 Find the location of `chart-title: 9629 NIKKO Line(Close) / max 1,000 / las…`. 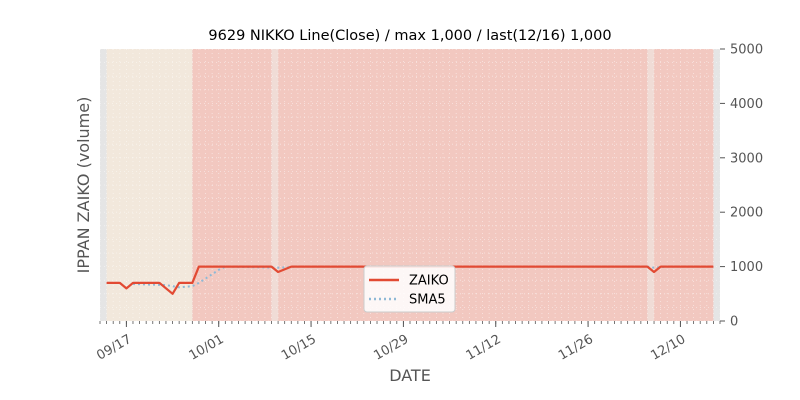

chart-title: 9629 NIKKO Line(Close) / max 1,000 / las… is located at coordinates (409, 36).